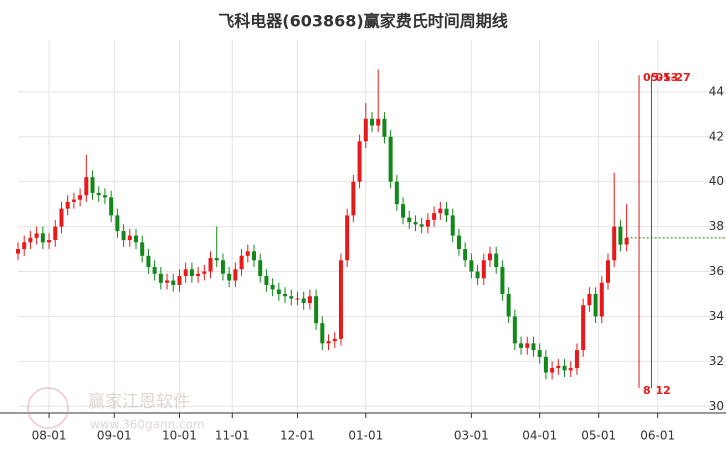 The image size is (726, 450). I want to click on x-tick-label: 01-01, so click(365, 436).